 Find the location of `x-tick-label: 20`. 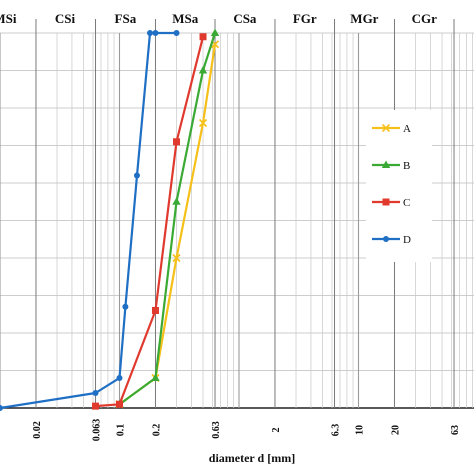

x-tick-label: 20 is located at coordinates (395, 430).